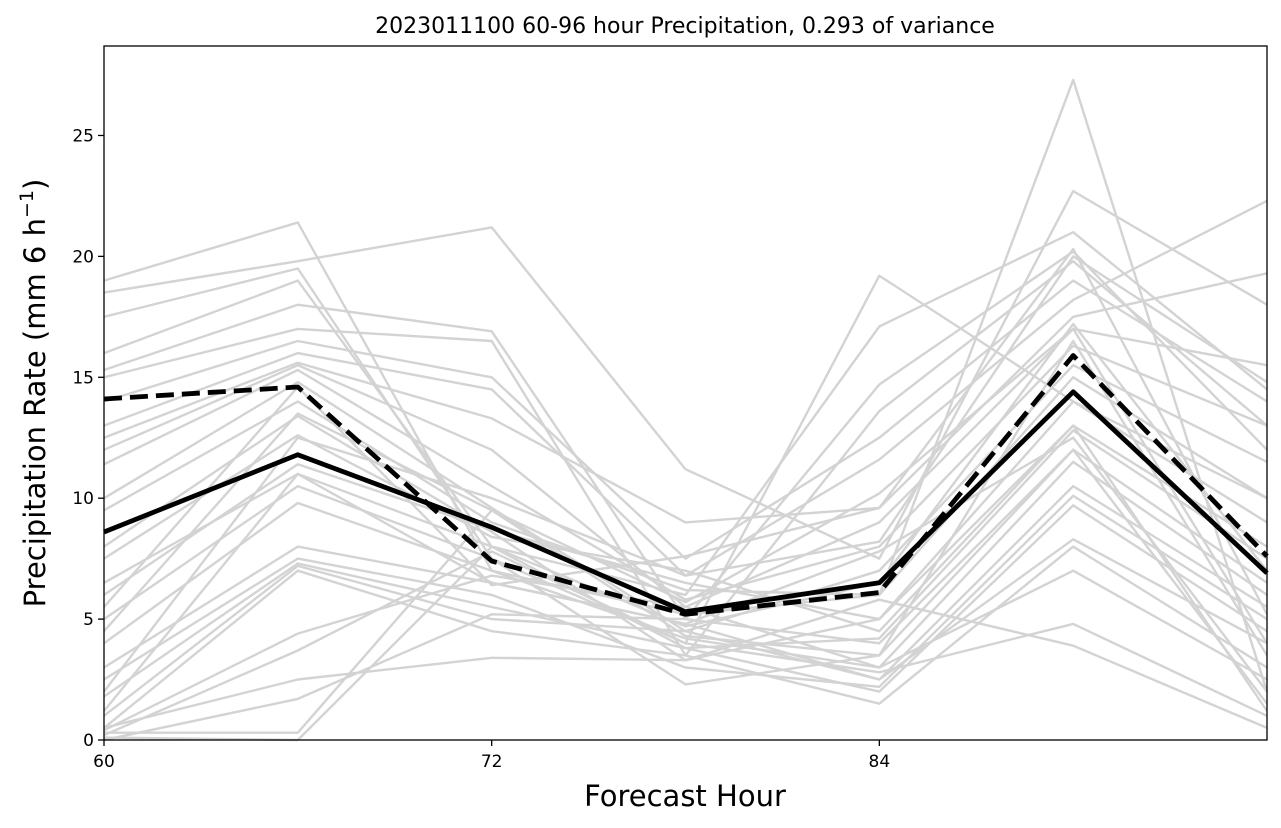 The image size is (1281, 828). What do you see at coordinates (83, 499) in the screenshot?
I see `y-tick-label-10: 10` at bounding box center [83, 499].